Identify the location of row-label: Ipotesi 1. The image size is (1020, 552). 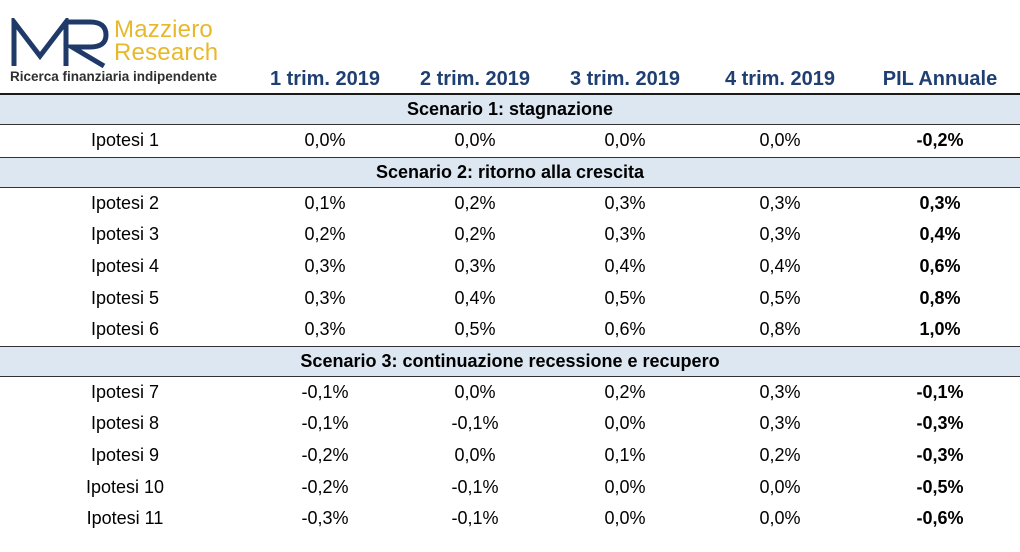
(125, 140).